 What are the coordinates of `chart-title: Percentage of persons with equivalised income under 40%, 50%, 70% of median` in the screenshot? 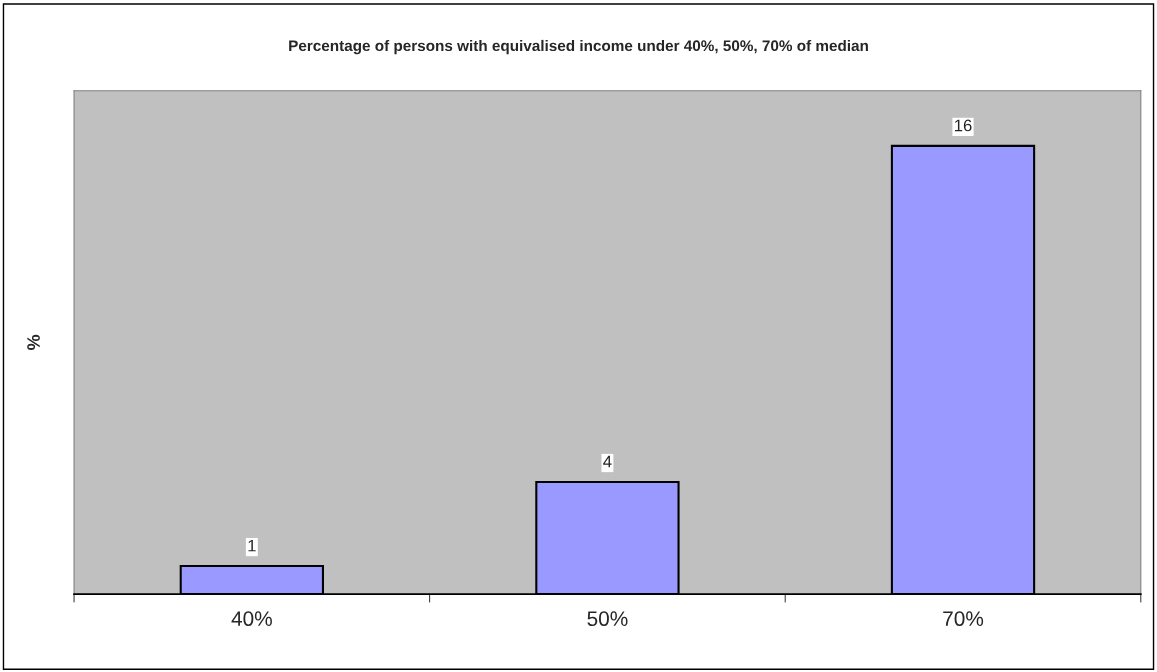 It's located at (578, 47).